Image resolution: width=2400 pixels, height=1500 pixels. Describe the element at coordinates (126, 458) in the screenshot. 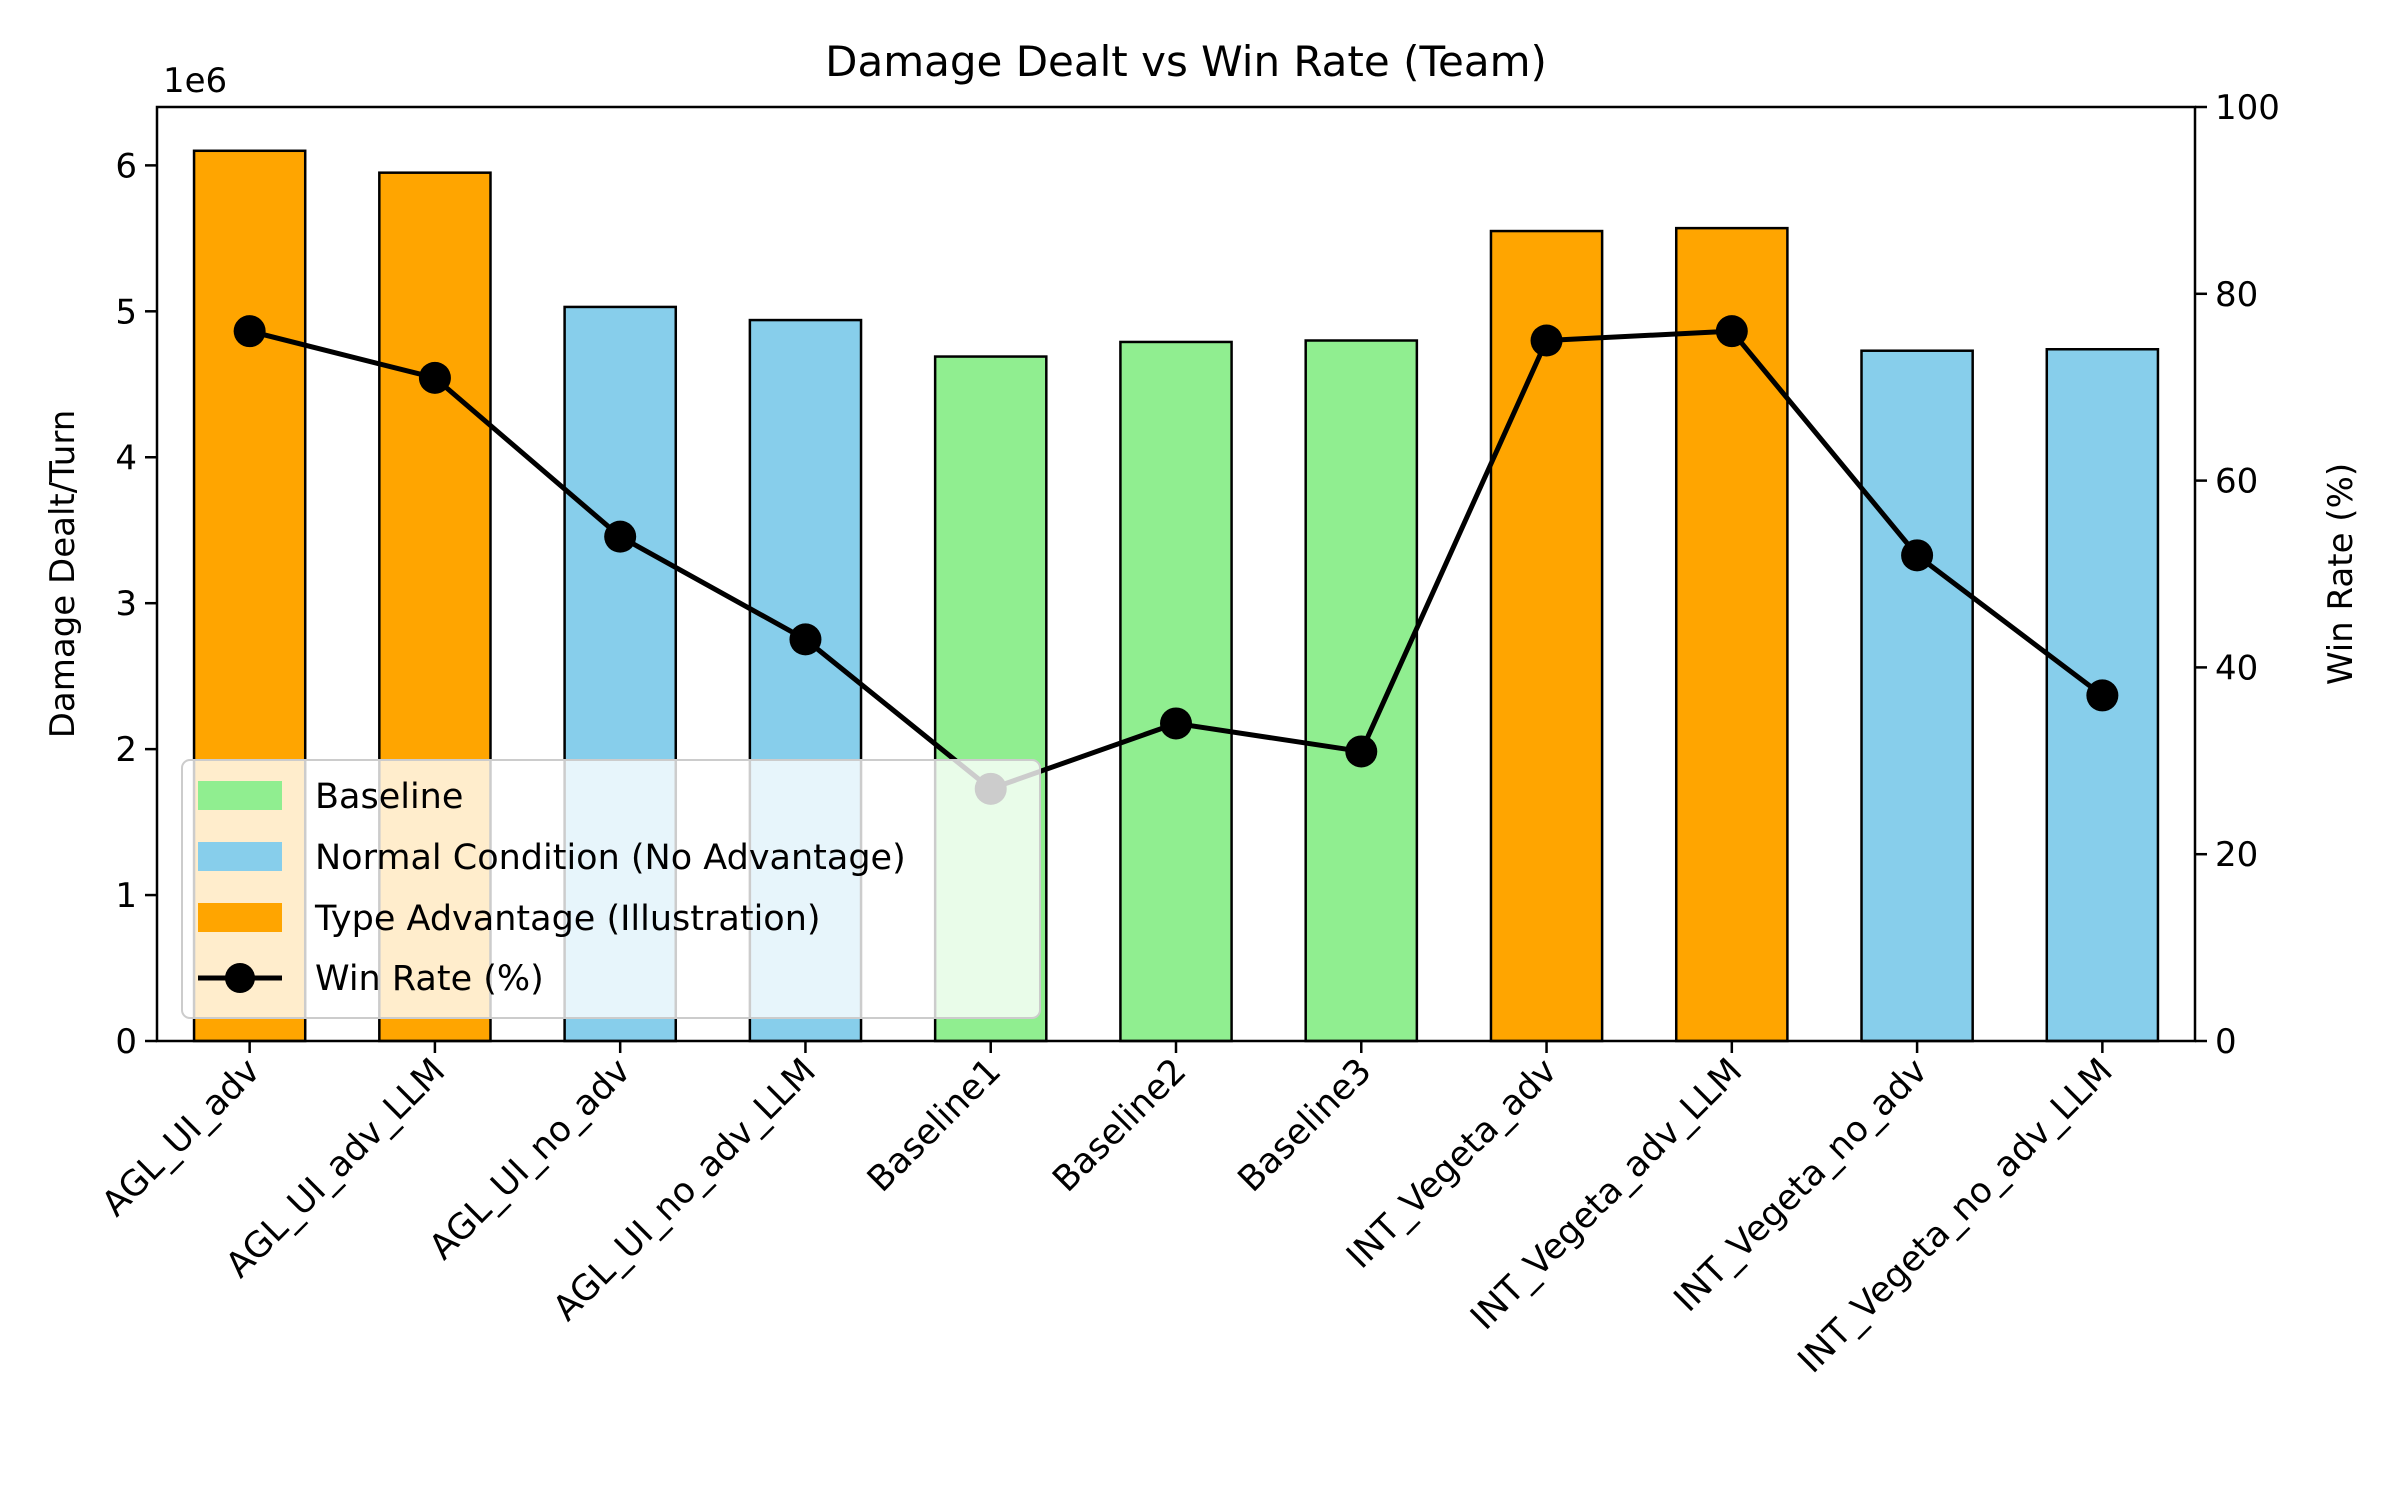

I see `y-tick-label: 4` at that location.